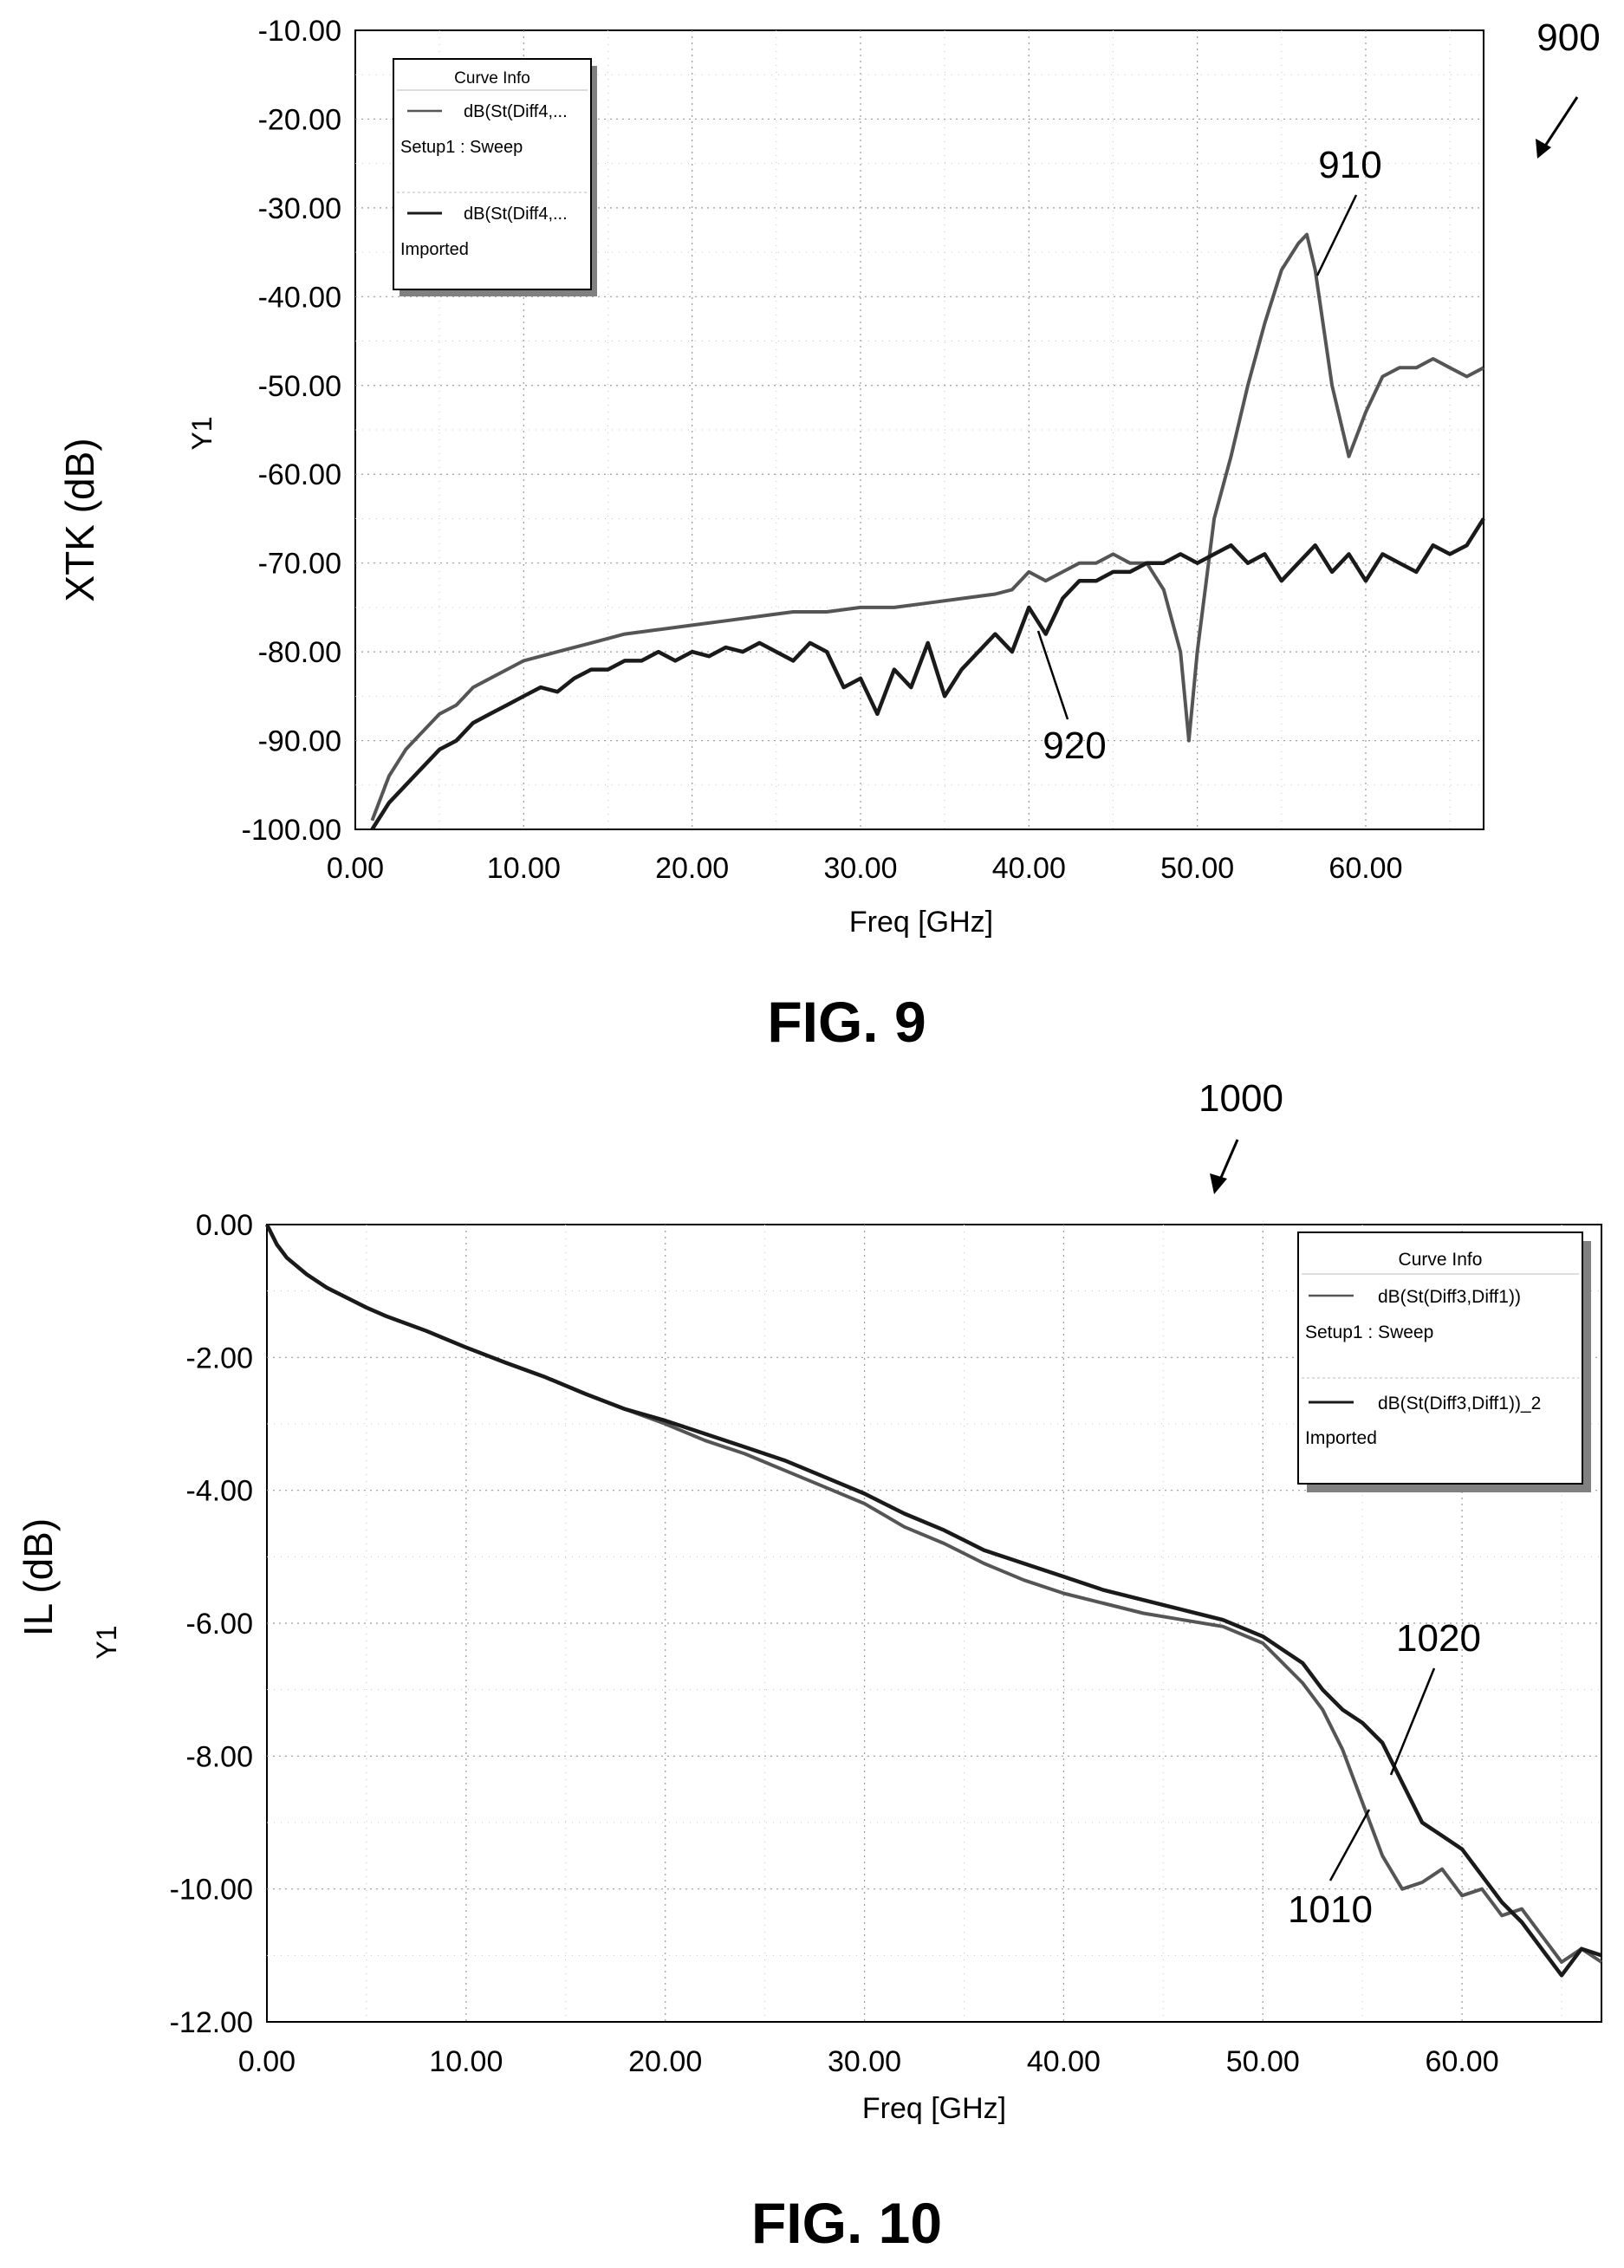  What do you see at coordinates (1074, 746) in the screenshot?
I see `callout-label-920: 920` at bounding box center [1074, 746].